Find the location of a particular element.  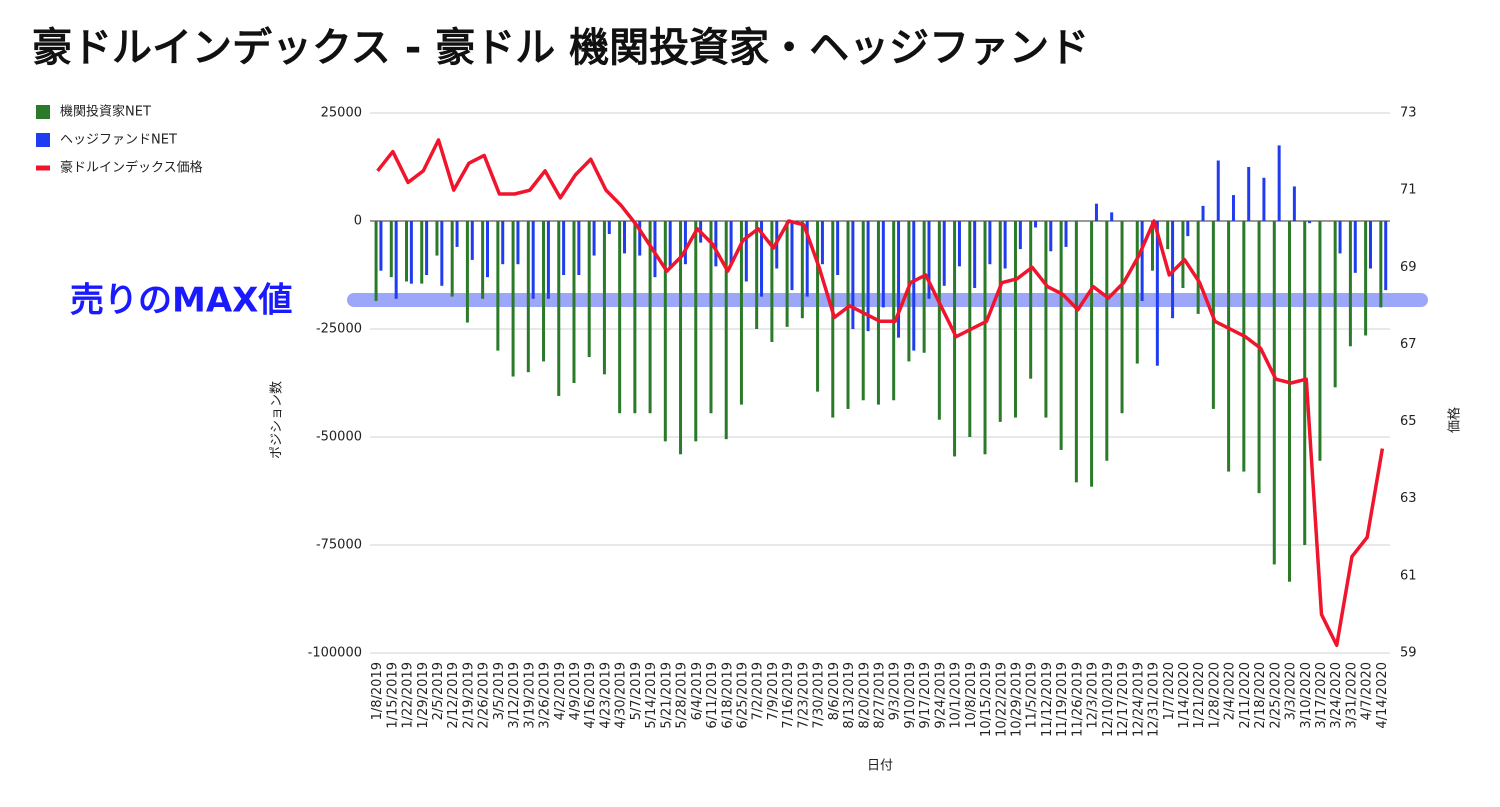

y2-tick-label: 73 is located at coordinates (1408, 113).